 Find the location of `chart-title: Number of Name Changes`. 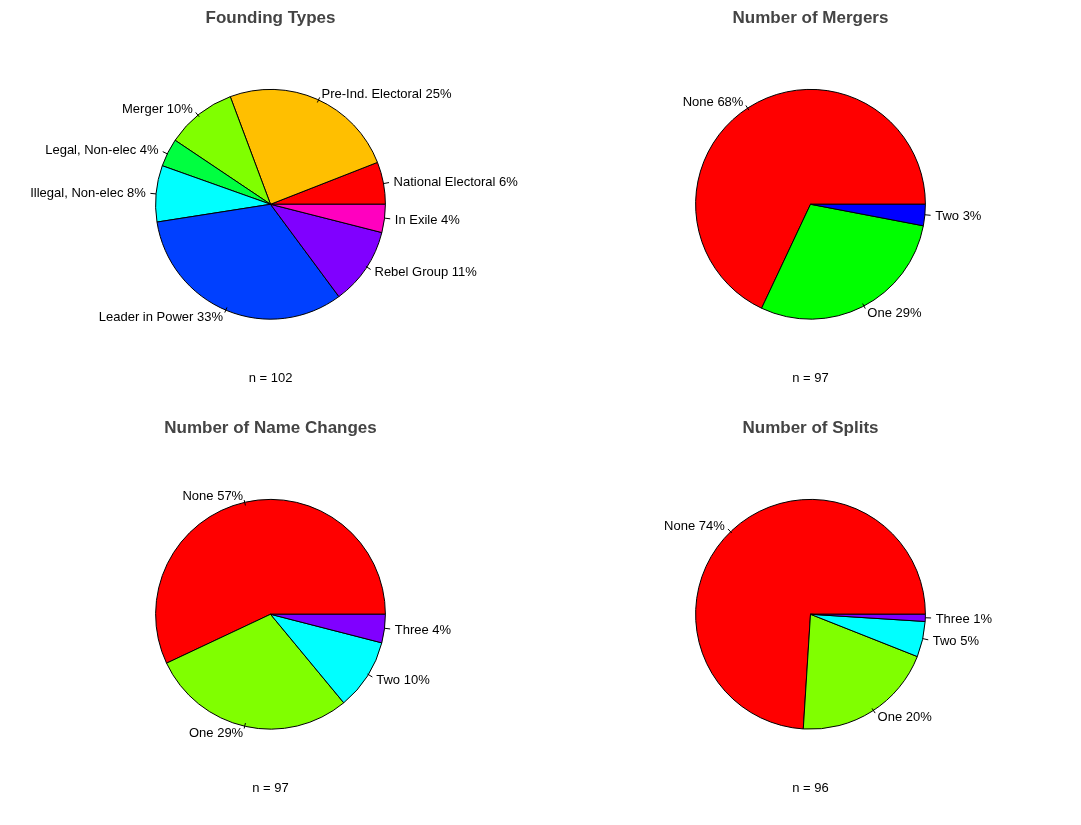

chart-title: Number of Name Changes is located at coordinates (270, 427).